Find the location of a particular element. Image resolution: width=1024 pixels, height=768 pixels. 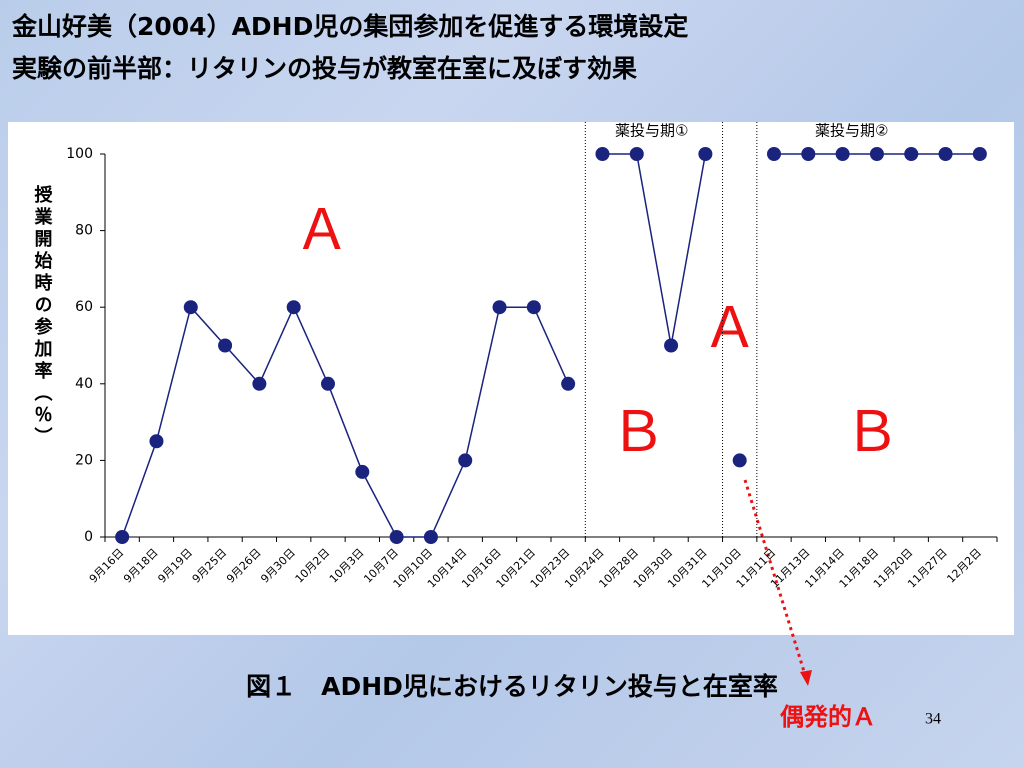

page-number: 34 is located at coordinates (933, 719).